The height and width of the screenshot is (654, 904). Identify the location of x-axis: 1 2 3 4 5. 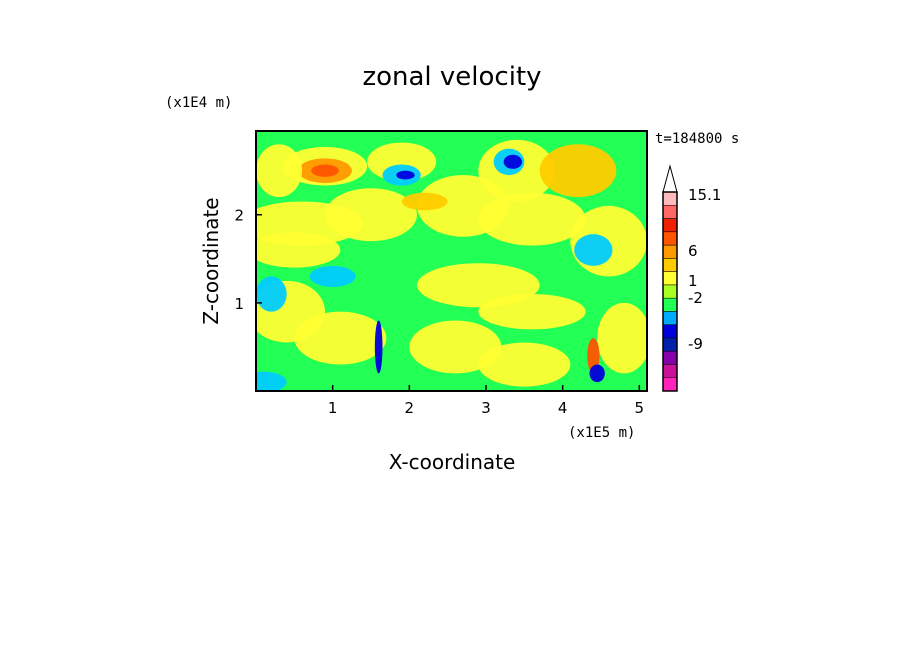
(486, 401).